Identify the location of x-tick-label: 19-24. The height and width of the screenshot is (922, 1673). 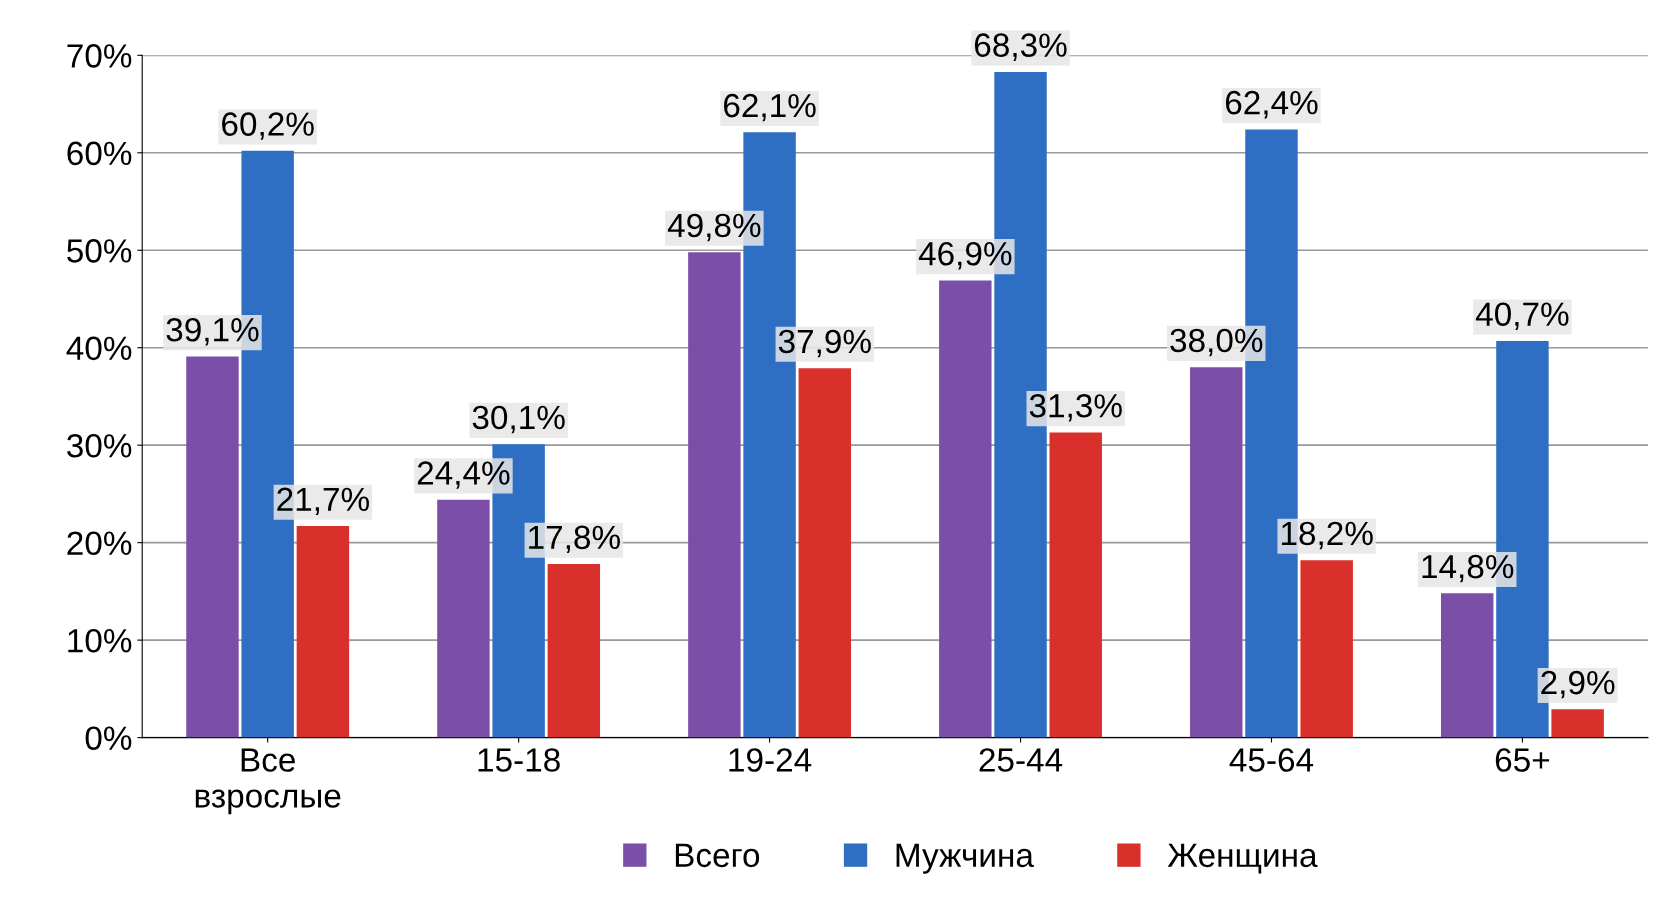
(770, 760).